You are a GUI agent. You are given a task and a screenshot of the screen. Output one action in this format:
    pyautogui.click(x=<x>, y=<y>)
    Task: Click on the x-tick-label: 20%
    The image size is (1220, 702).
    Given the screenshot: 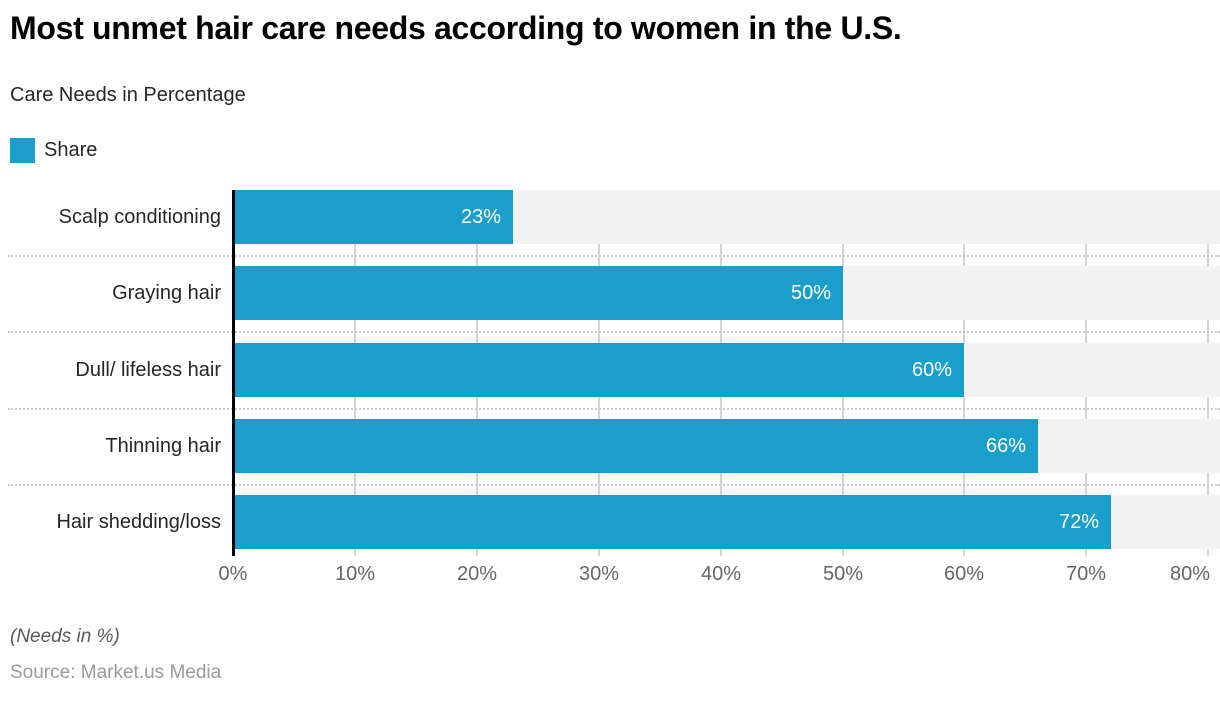 What is the action you would take?
    pyautogui.click(x=477, y=574)
    